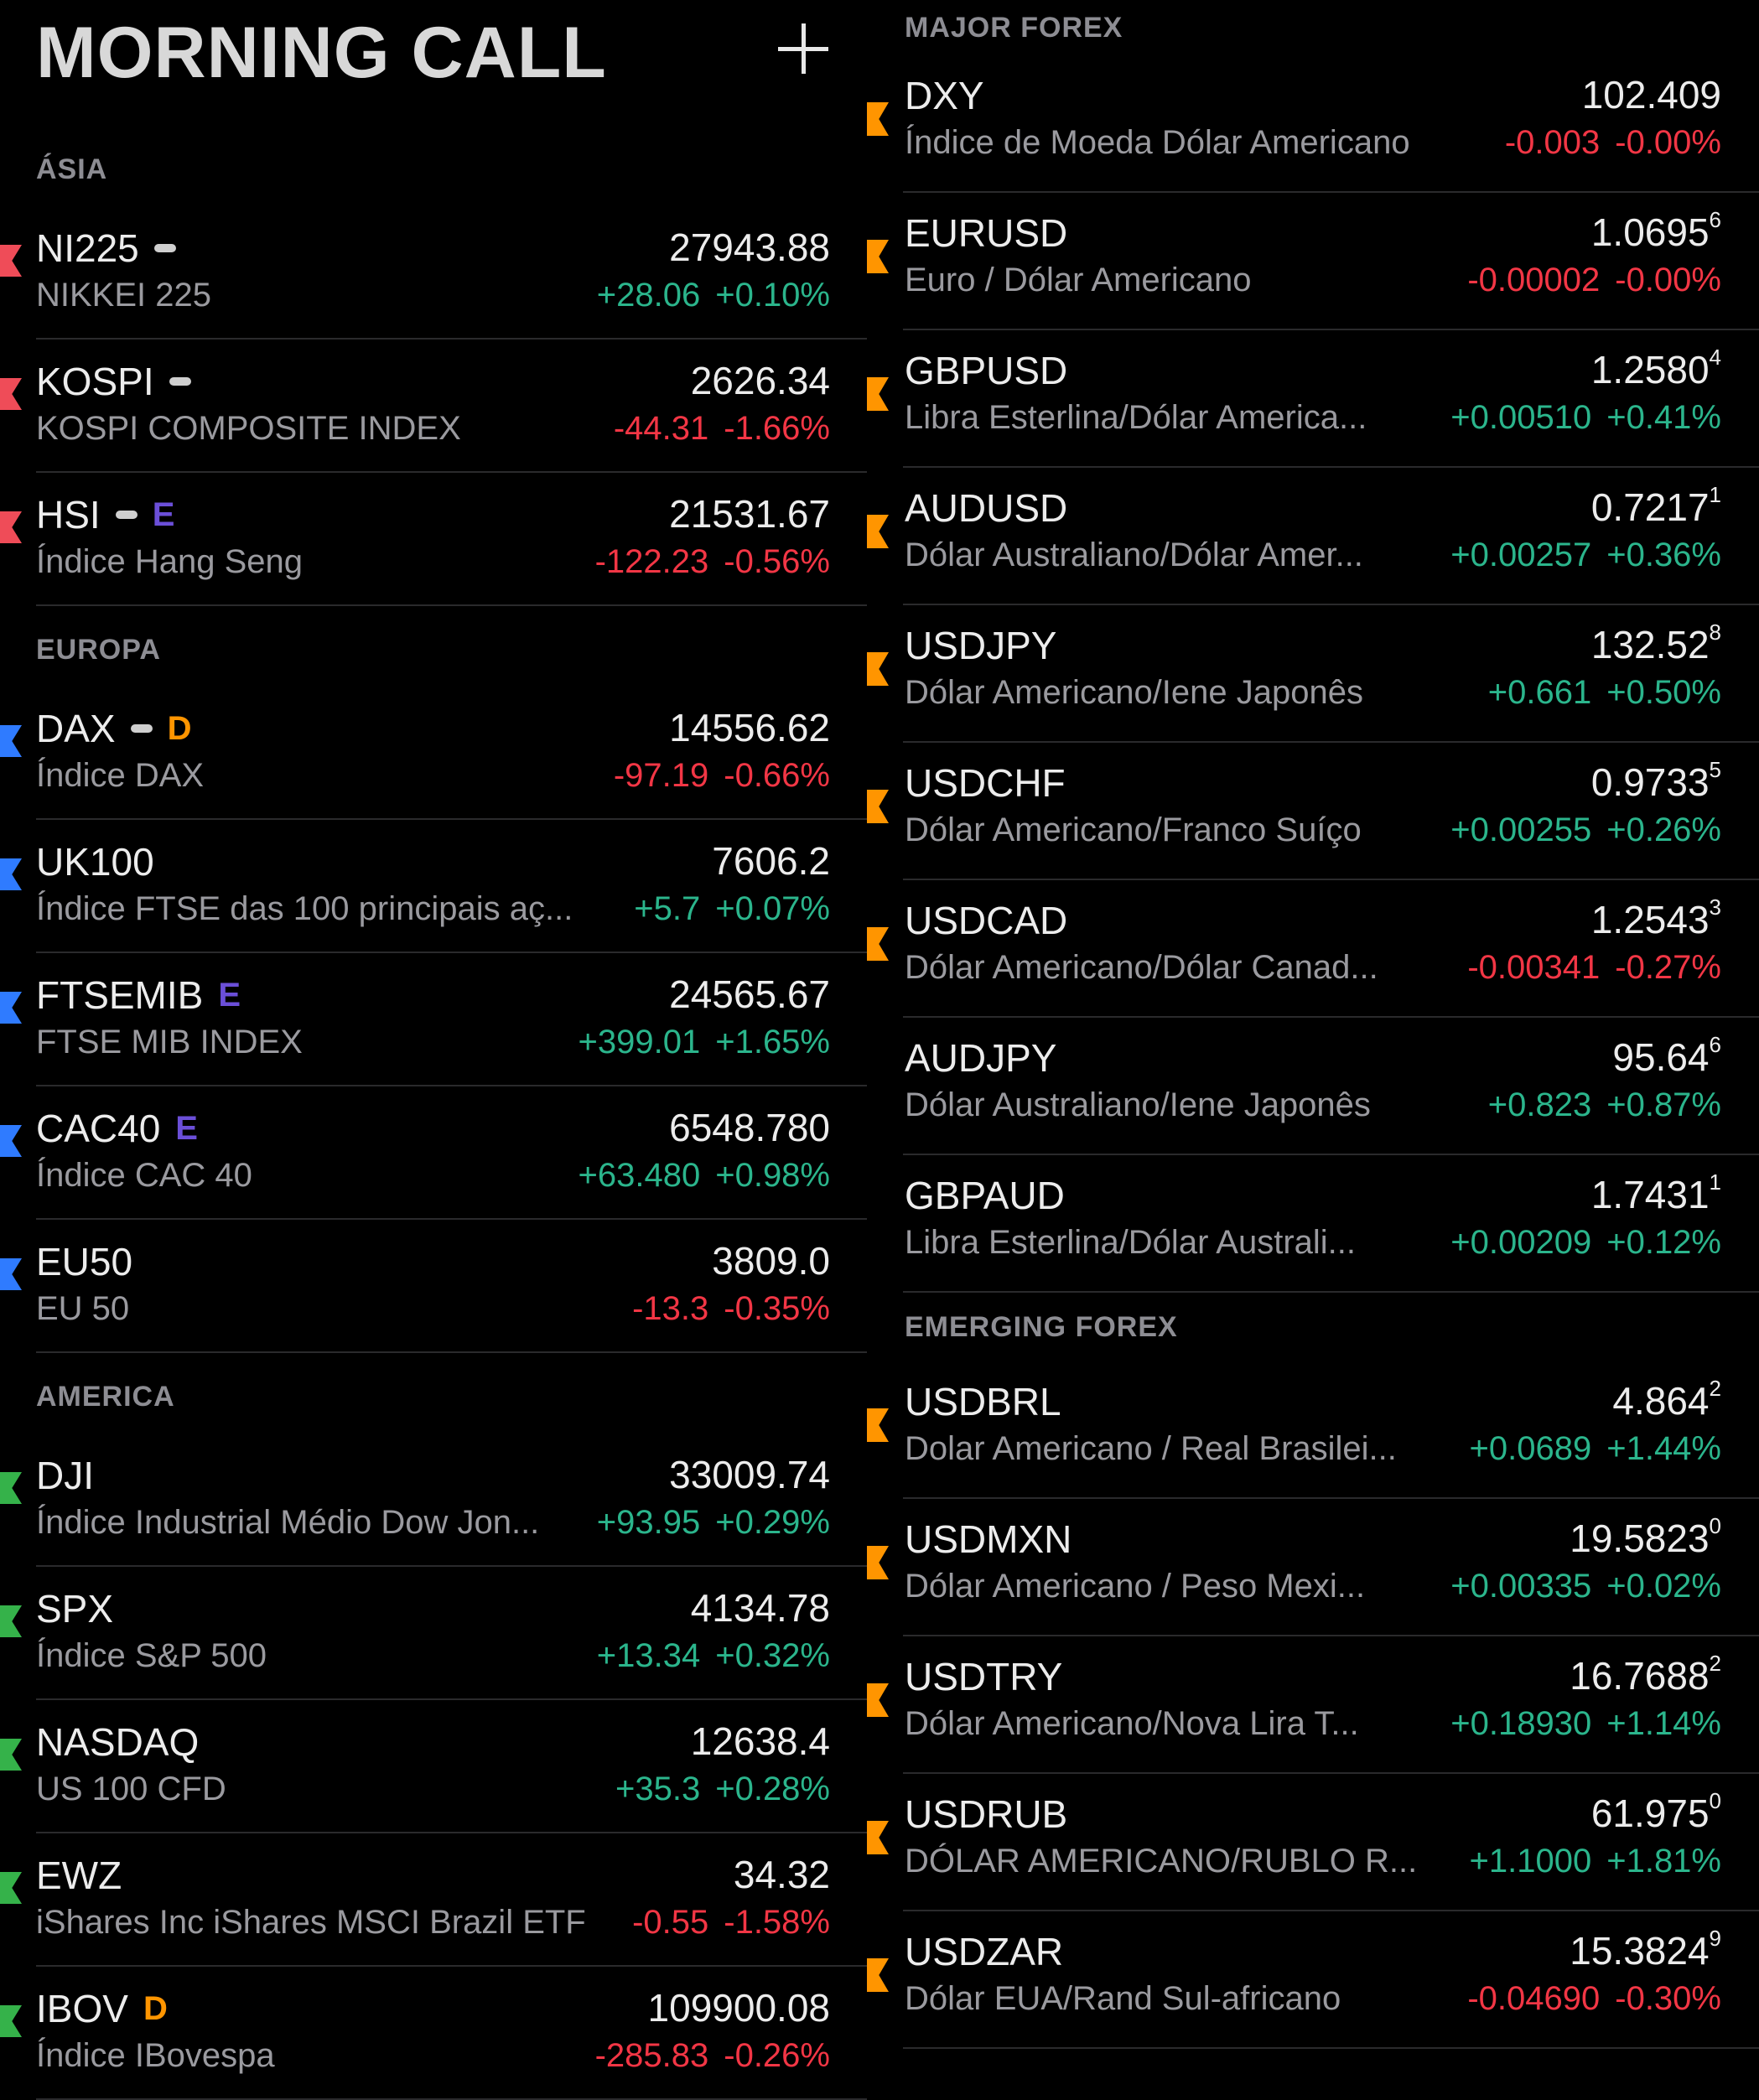 This screenshot has width=1759, height=2100. What do you see at coordinates (777, 775) in the screenshot?
I see `change-pct: -0.66%` at bounding box center [777, 775].